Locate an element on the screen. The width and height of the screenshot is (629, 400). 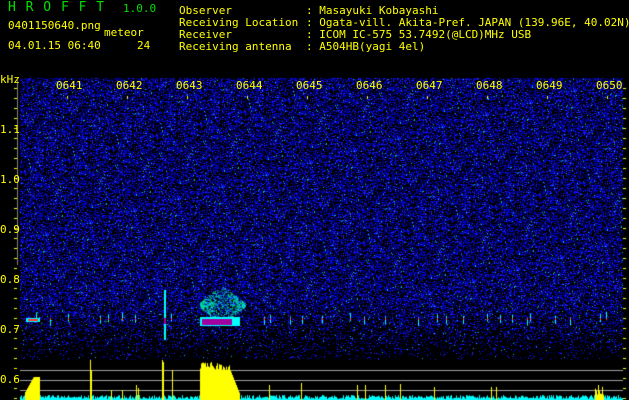
antenna-value: : A504HB(yagi 4el) is located at coordinates (366, 46).